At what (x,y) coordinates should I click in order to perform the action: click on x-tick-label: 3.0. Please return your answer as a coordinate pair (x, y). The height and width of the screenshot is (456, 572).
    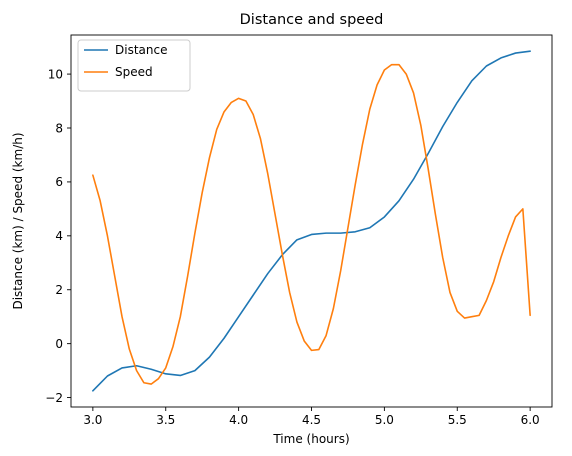
    Looking at the image, I should click on (92, 420).